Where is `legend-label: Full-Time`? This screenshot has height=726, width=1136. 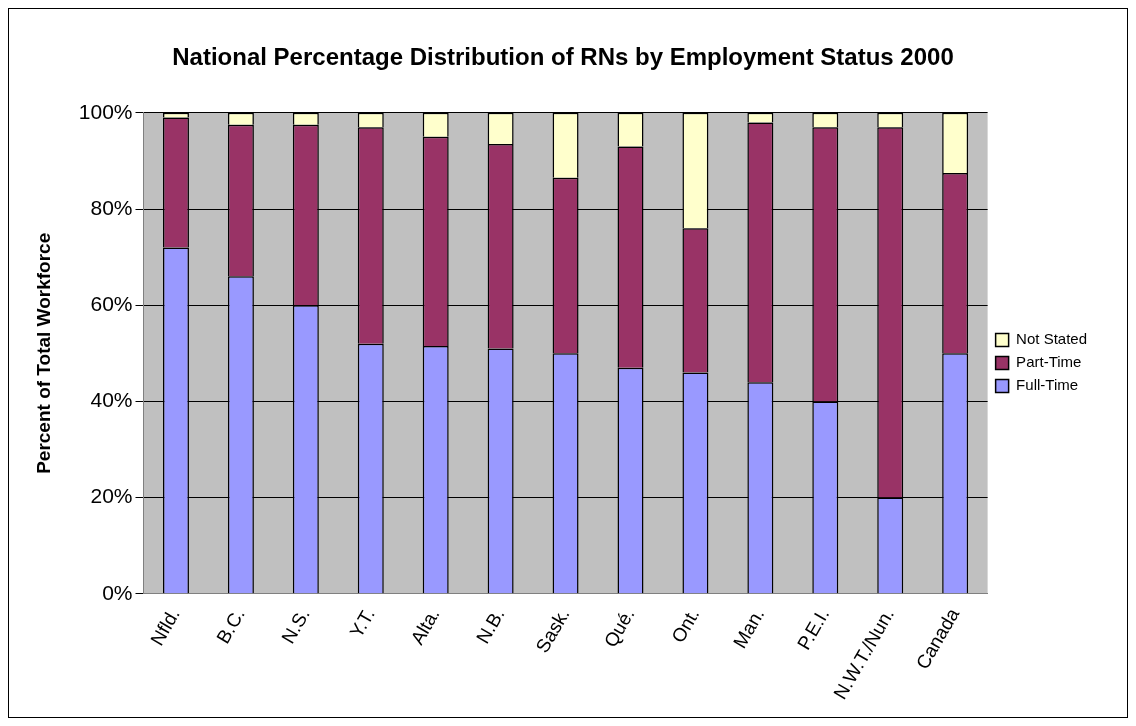
legend-label: Full-Time is located at coordinates (1047, 385).